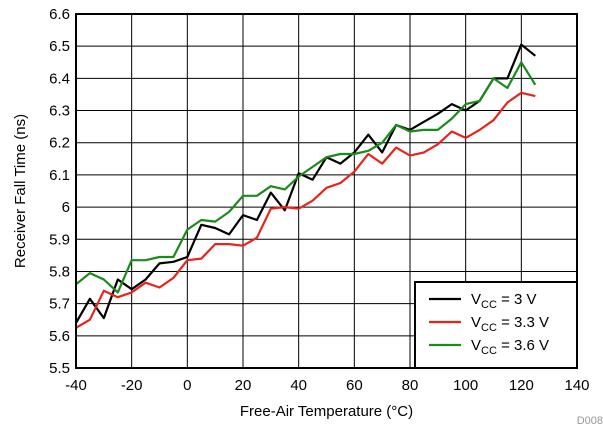 The height and width of the screenshot is (426, 603). What do you see at coordinates (327, 385) in the screenshot?
I see `x-tick-labels: -40 -20 0 20 40 60 80 100 120 140` at bounding box center [327, 385].